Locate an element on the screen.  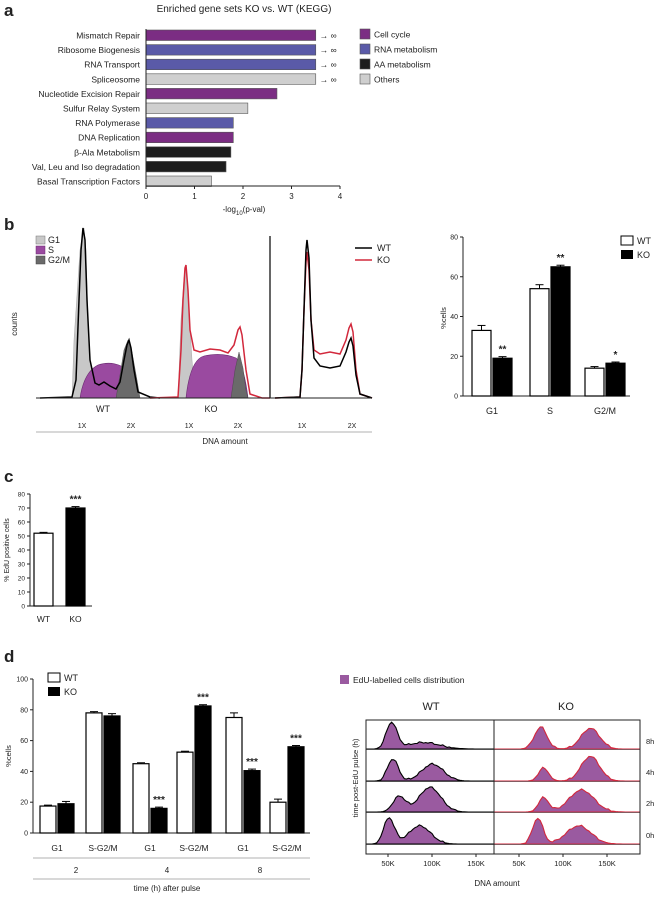
y-tick-label: 70 is located at coordinates (22, 509).